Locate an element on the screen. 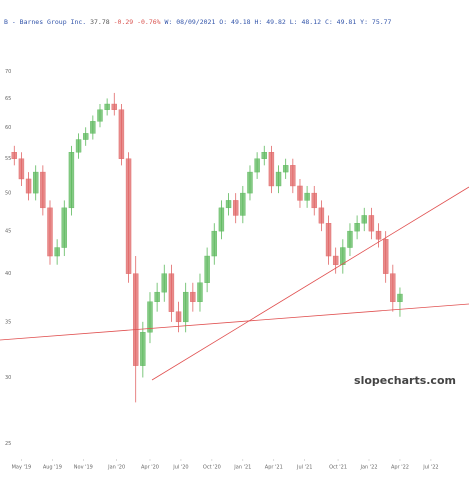  y-tick-label: 25 is located at coordinates (8, 444).